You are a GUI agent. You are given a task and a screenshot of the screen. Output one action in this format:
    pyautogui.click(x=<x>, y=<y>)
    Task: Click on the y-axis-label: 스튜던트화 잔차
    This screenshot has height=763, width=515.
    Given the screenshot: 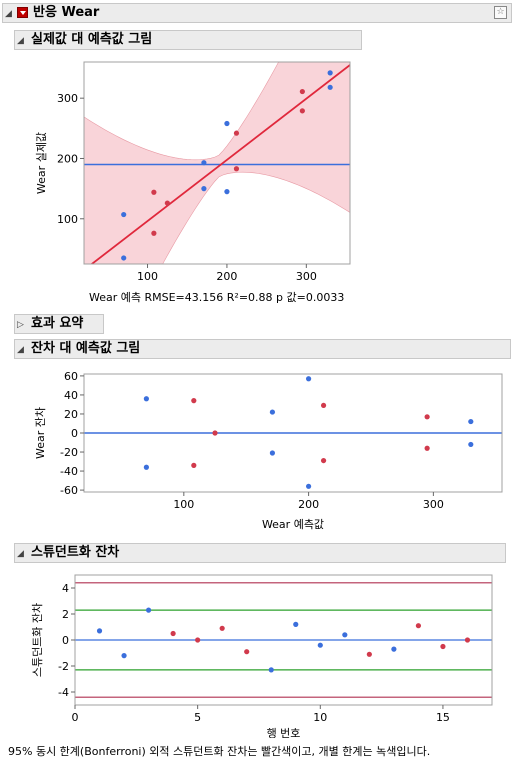 What is the action you would take?
    pyautogui.click(x=37, y=640)
    